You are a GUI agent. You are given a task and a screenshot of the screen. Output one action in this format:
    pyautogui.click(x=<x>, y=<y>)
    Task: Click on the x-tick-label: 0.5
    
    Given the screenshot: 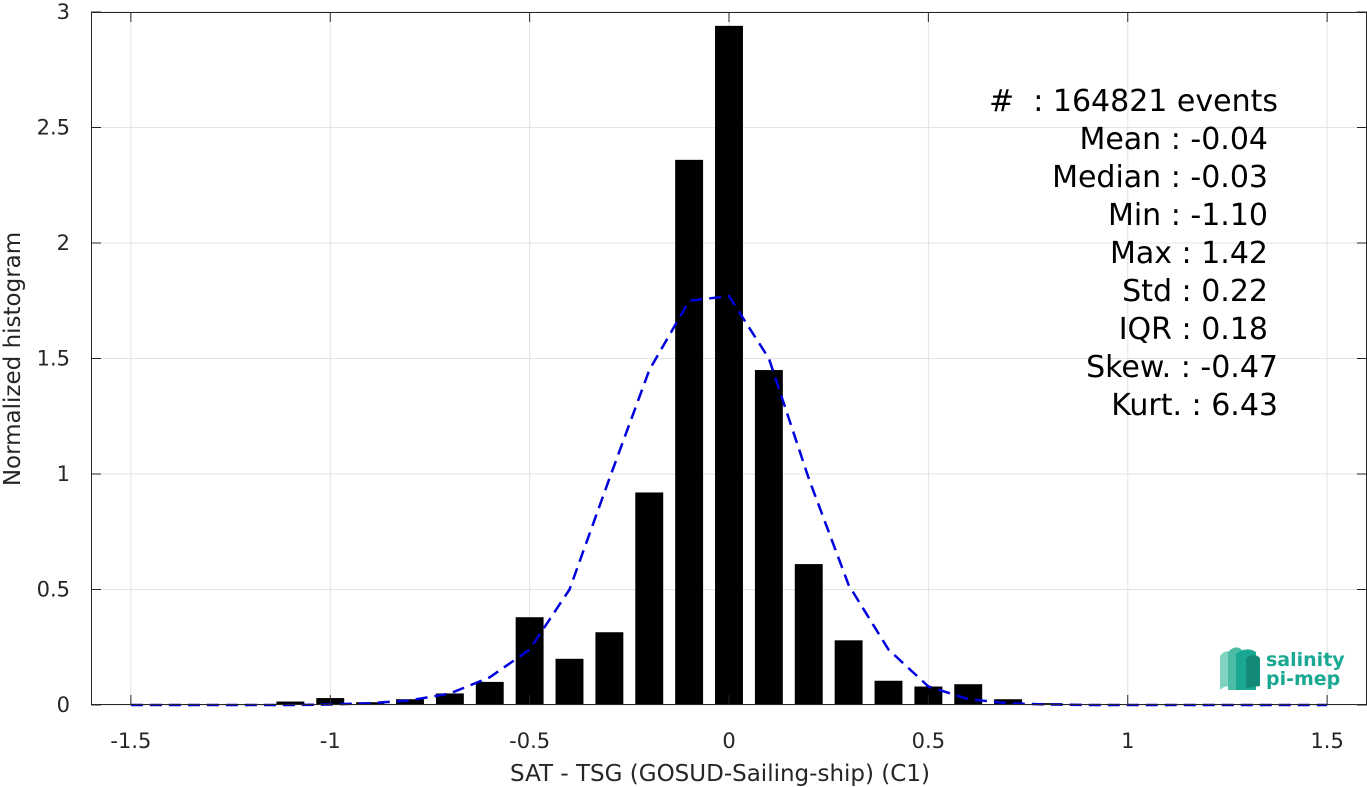 What is the action you would take?
    pyautogui.click(x=928, y=741)
    